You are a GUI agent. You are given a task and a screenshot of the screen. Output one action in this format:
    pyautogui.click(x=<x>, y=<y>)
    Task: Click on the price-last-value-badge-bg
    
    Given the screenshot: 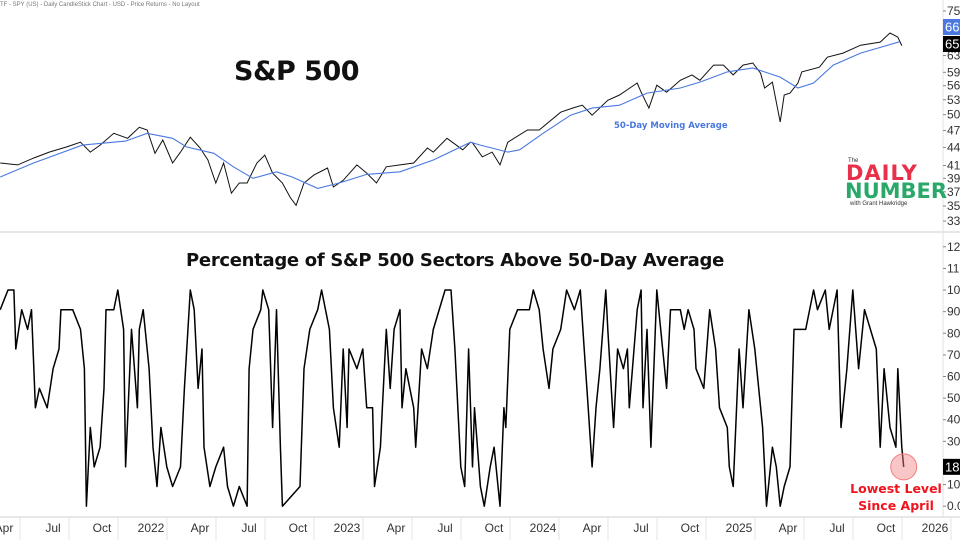 What is the action you would take?
    pyautogui.click(x=951, y=44)
    